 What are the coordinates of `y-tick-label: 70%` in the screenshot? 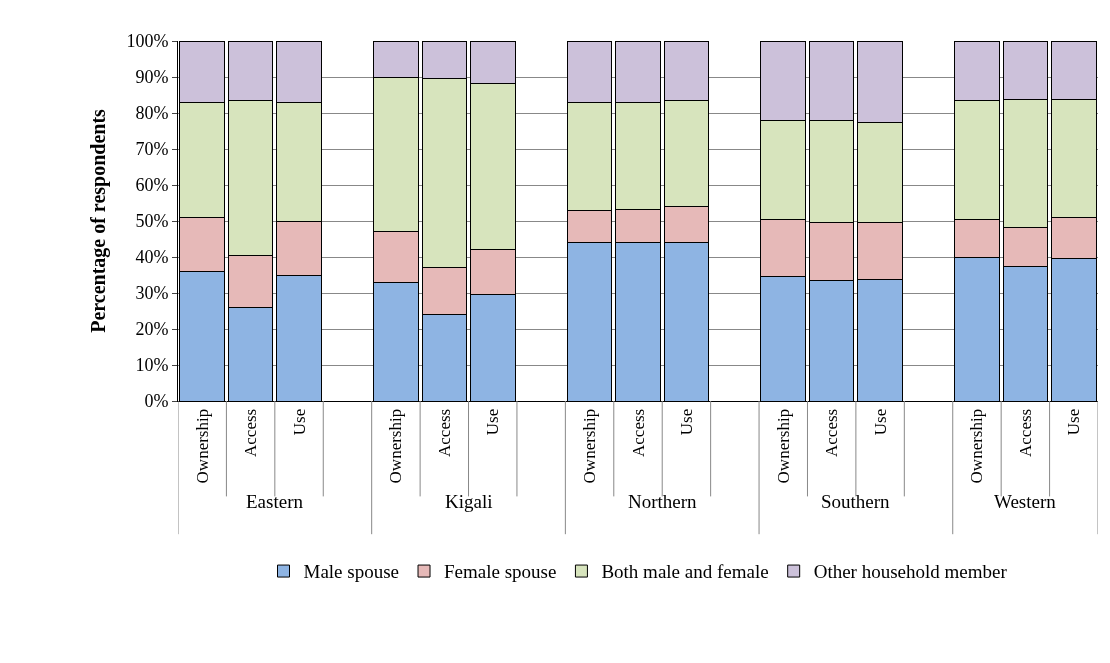 It's located at (152, 149).